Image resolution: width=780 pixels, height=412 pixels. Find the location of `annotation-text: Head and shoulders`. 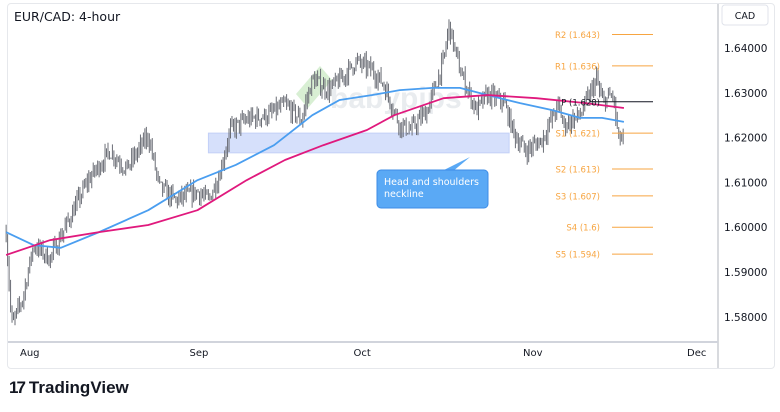

annotation-text: Head and shoulders is located at coordinates (431, 182).